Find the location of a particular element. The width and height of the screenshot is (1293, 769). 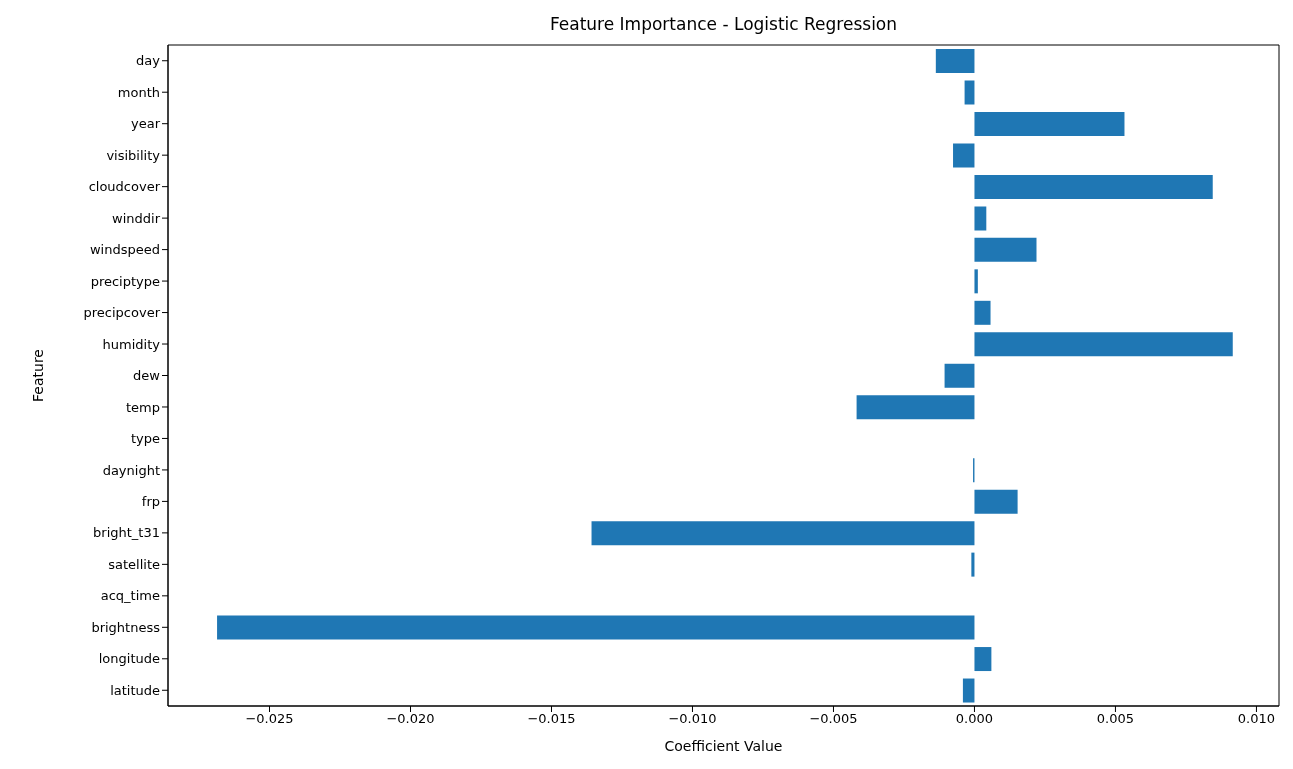

y-tick-label: cloudcover is located at coordinates (124, 187).